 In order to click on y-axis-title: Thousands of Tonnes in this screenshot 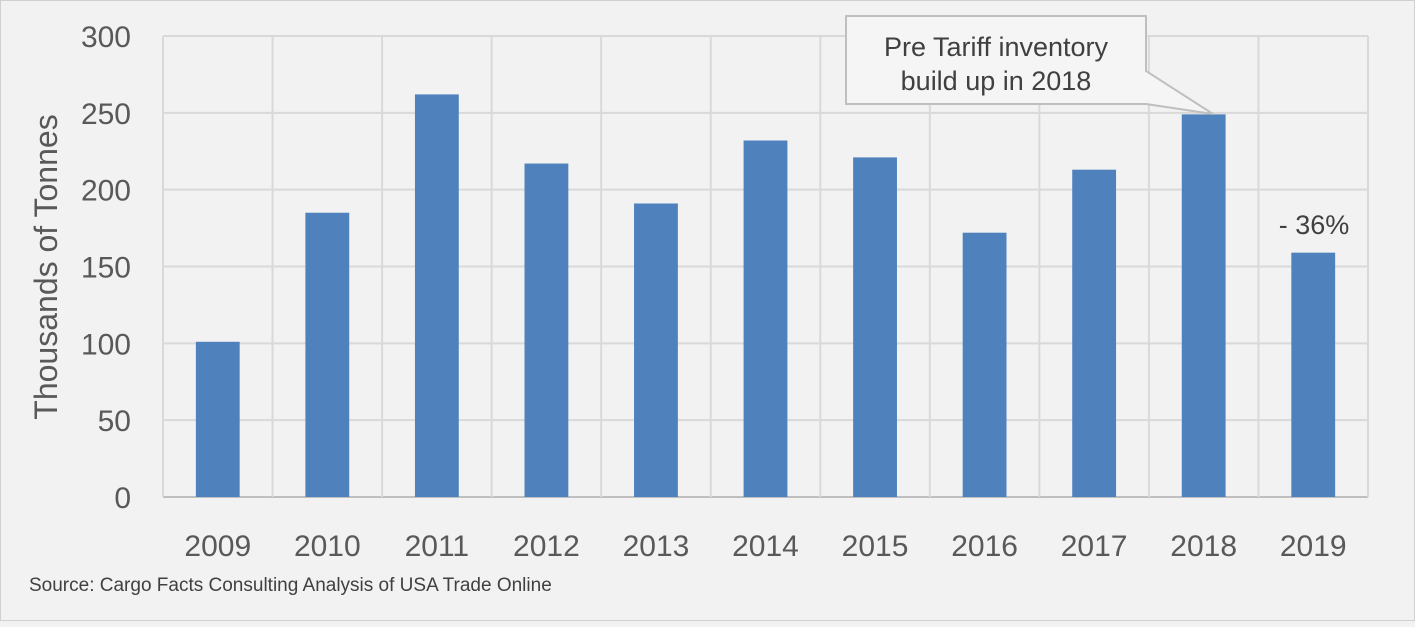, I will do `click(46, 266)`.